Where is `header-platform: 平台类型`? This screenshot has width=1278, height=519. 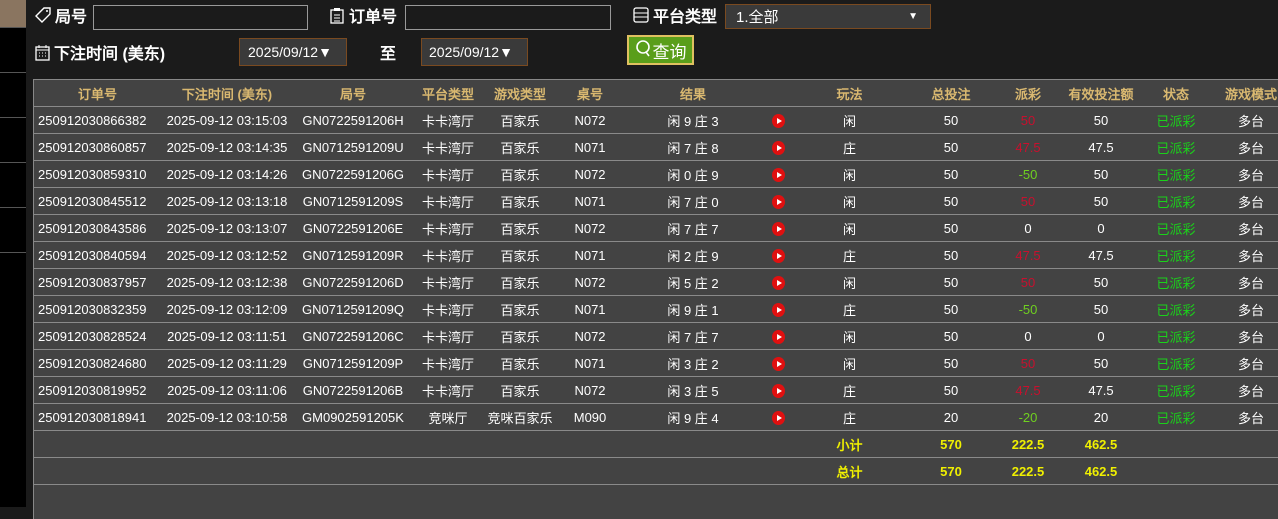
header-platform: 平台类型 is located at coordinates (447, 94).